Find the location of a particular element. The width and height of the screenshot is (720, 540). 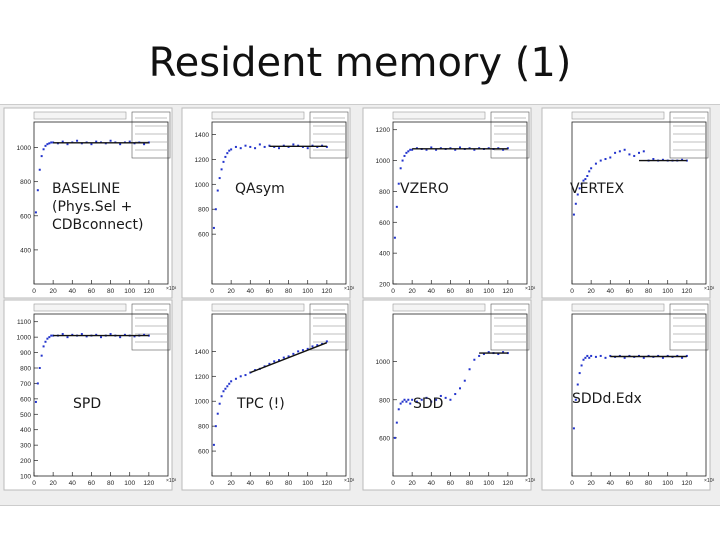

plot-svg: 0 20 40 60 80 100 120 ×10³ 600 800 1000 is located at coordinates (448, 395).